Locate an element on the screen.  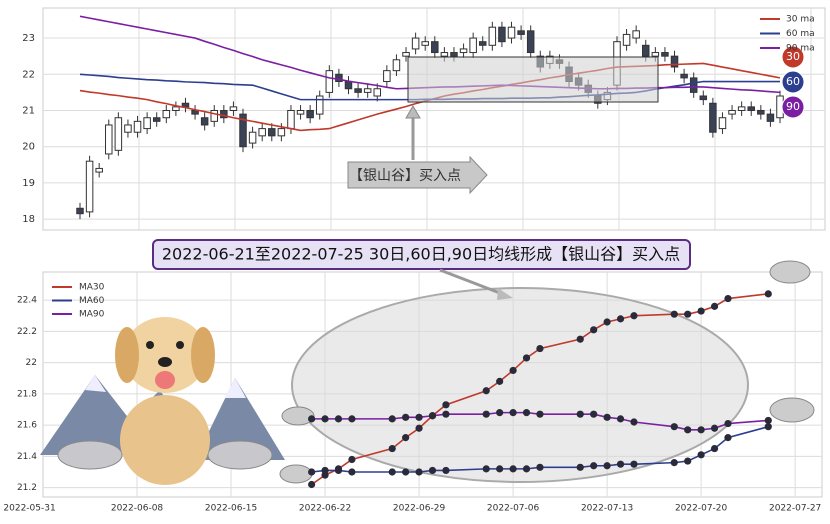
legend-label: MA90 is located at coordinates (92, 315).